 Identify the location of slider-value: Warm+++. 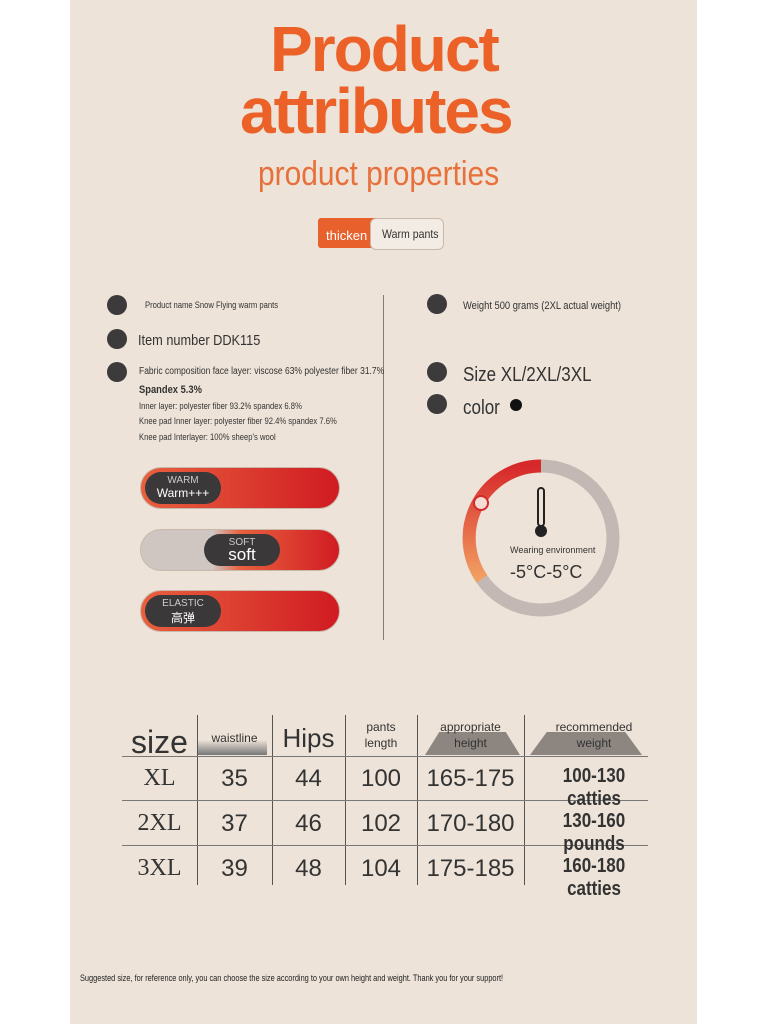
(183, 493).